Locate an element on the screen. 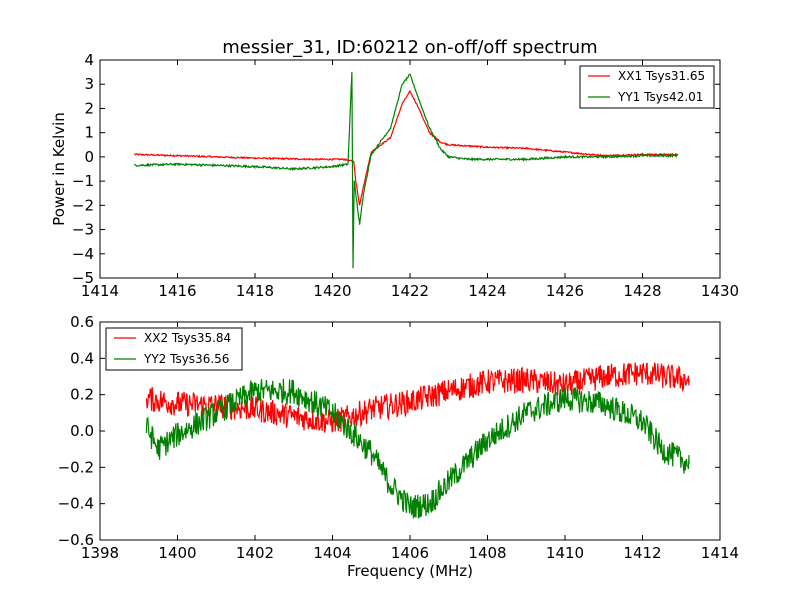  x-tick-label: 1410 is located at coordinates (565, 553).